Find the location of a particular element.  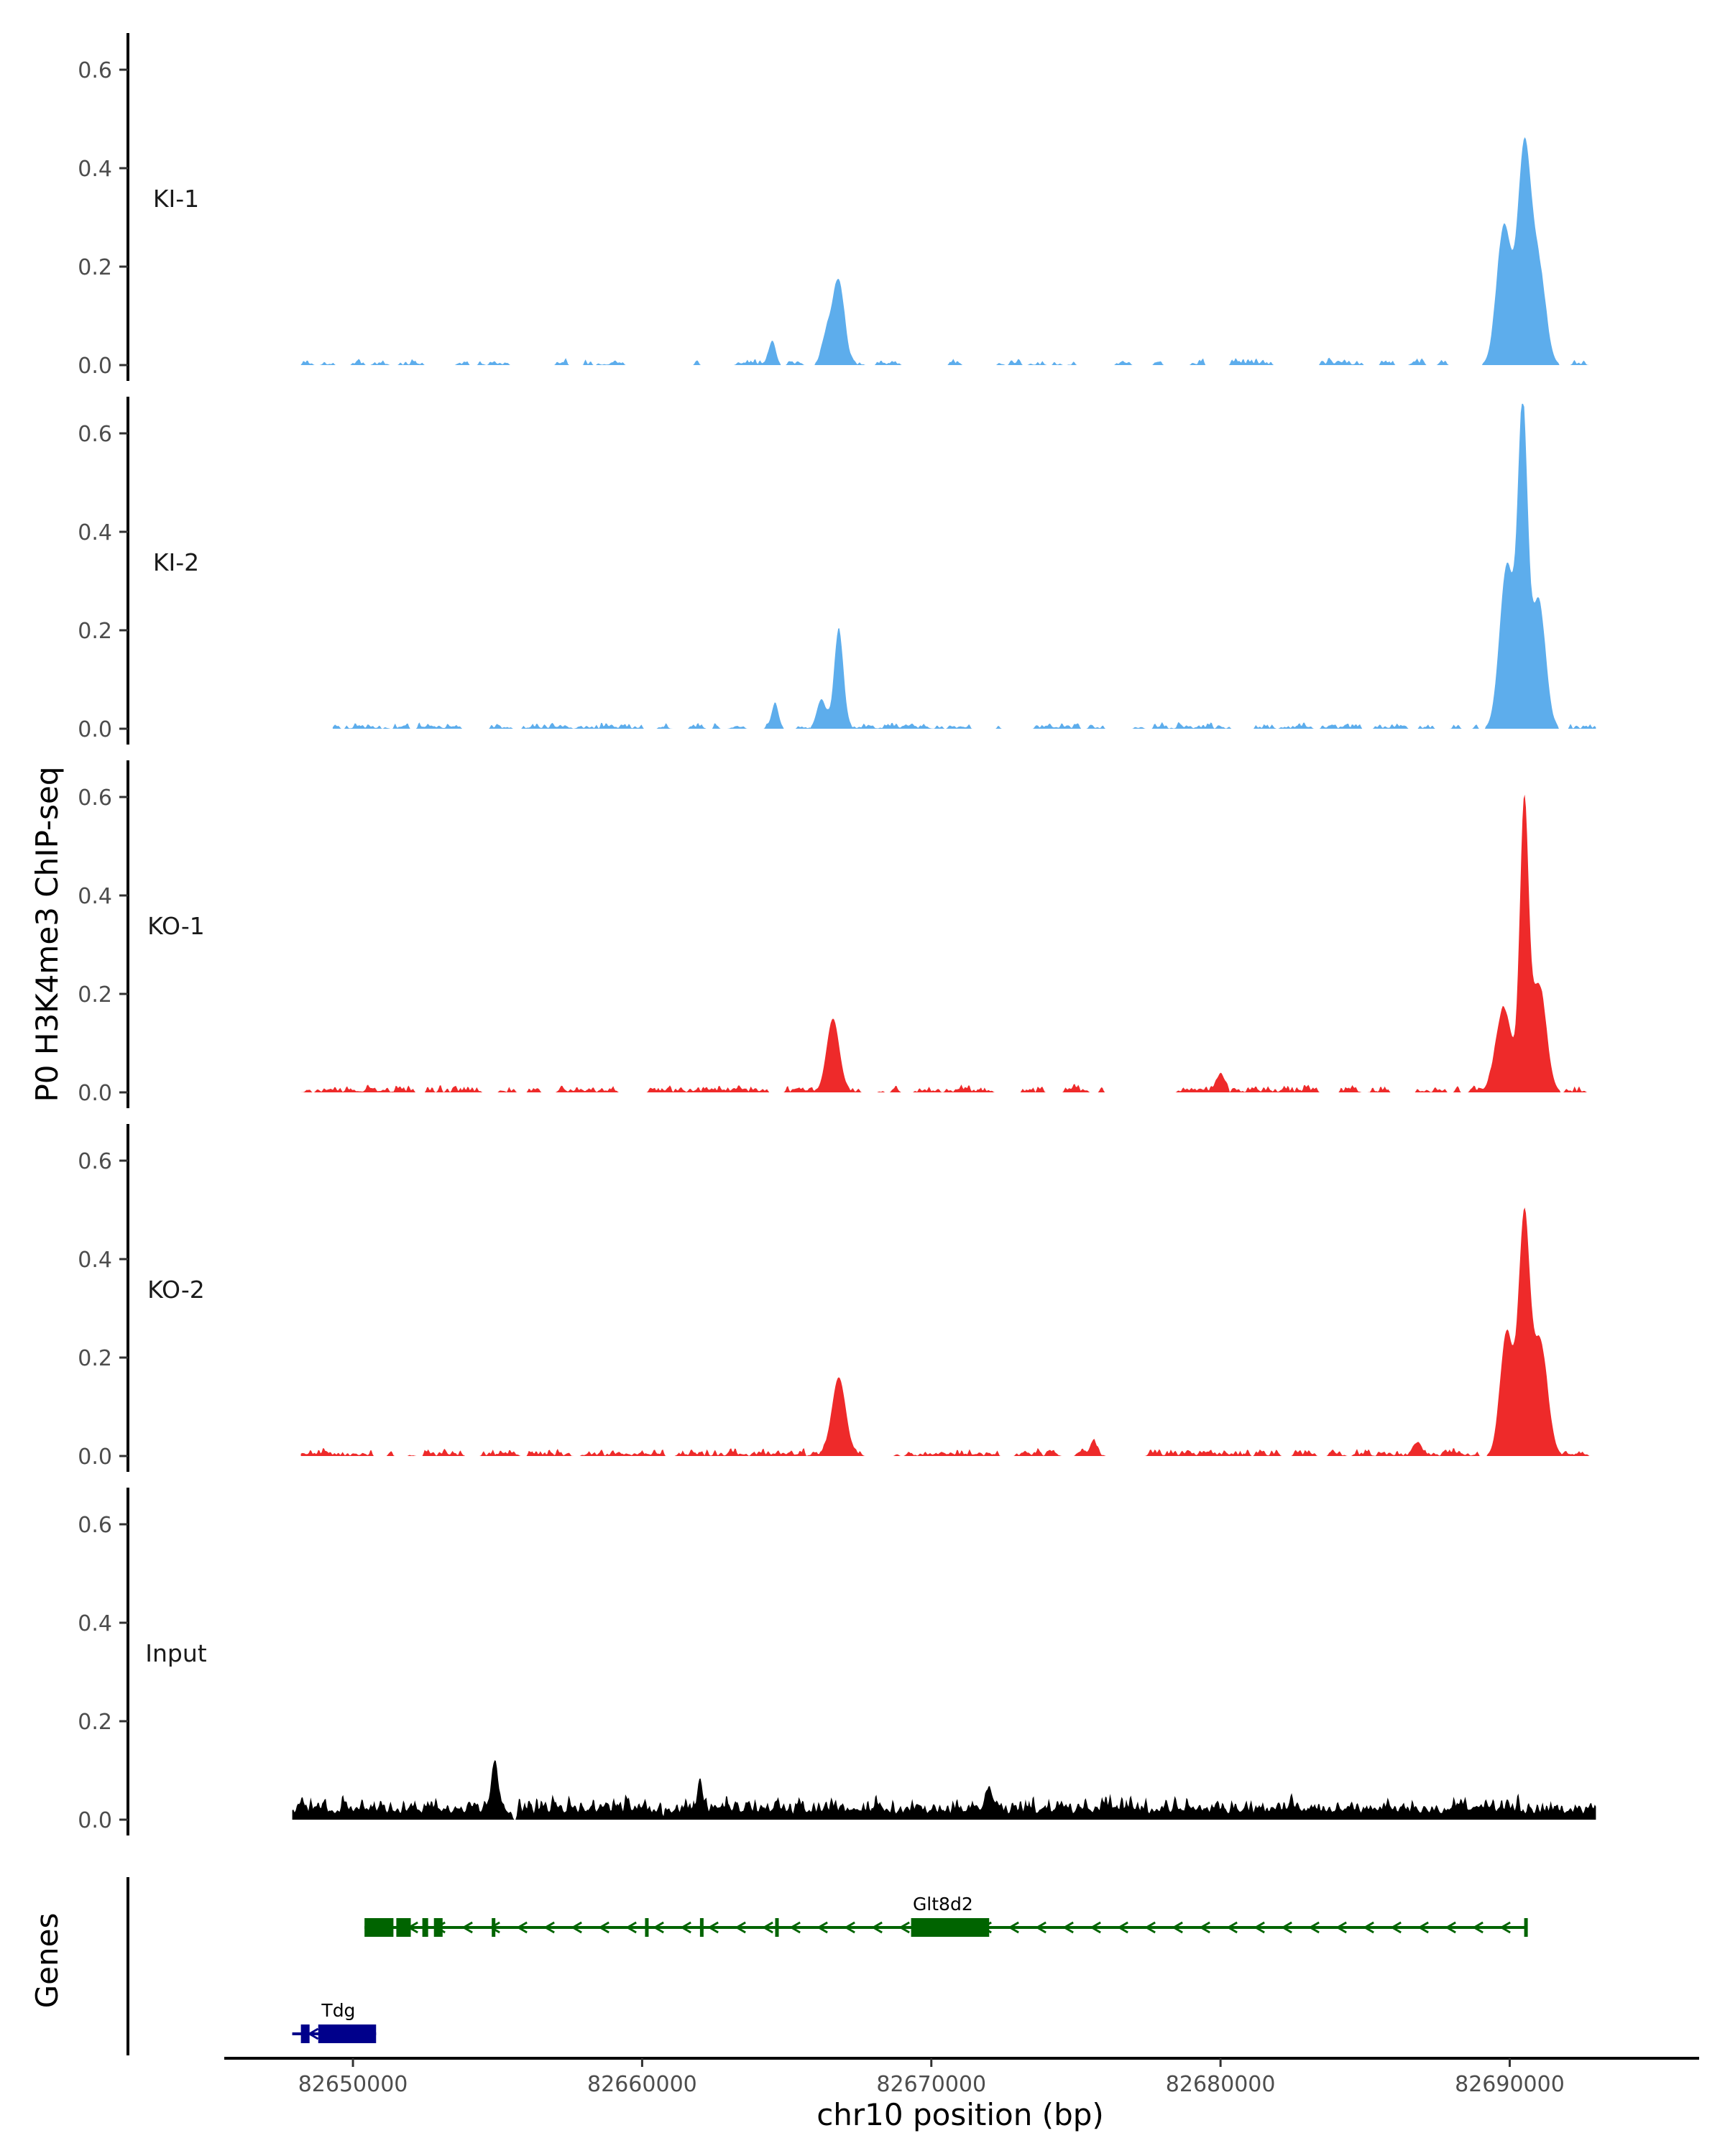

x-axis-title: chr10 position (bp) is located at coordinates (960, 2115).